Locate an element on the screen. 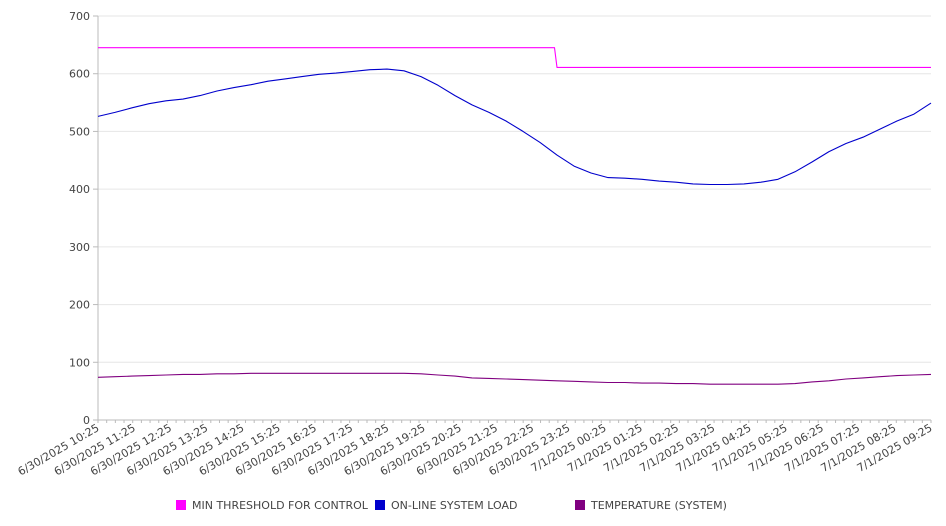  y-axis-ticks: 0 100 200 300 400 500 600 700 is located at coordinates (83, 218).